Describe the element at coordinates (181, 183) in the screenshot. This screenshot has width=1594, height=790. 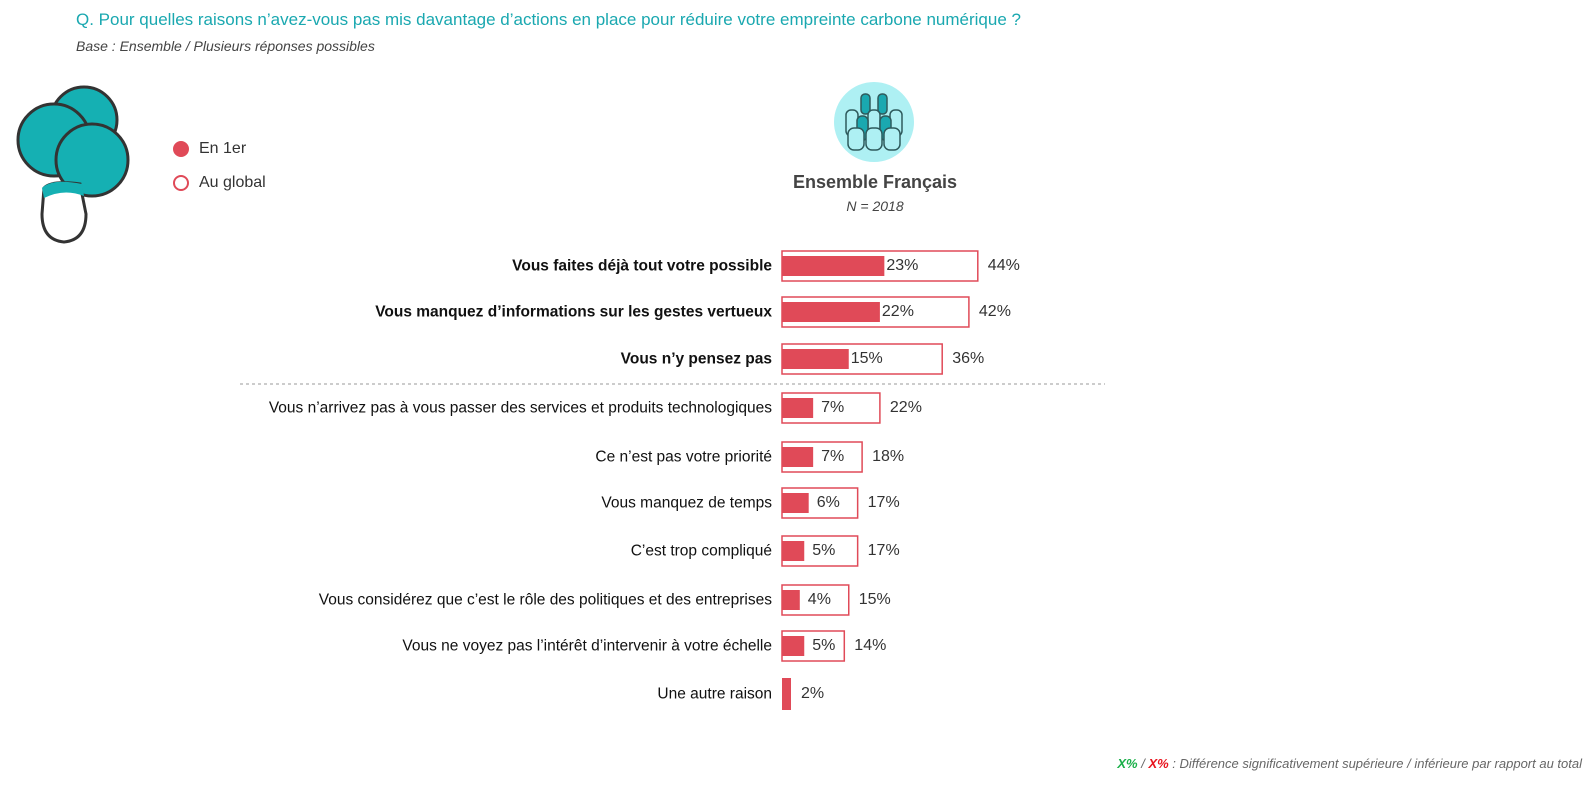
I see `legend-outline-swatch` at that location.